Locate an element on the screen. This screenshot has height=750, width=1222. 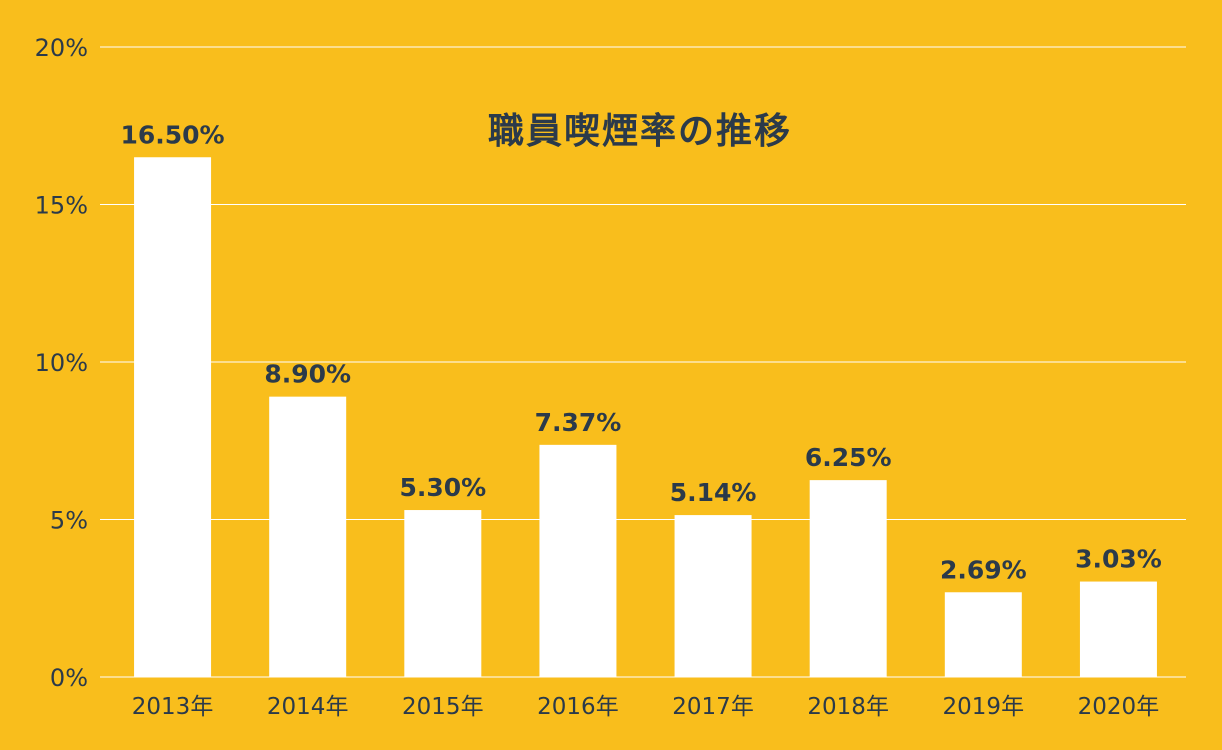
x-tick-label: 2017年 is located at coordinates (713, 707).